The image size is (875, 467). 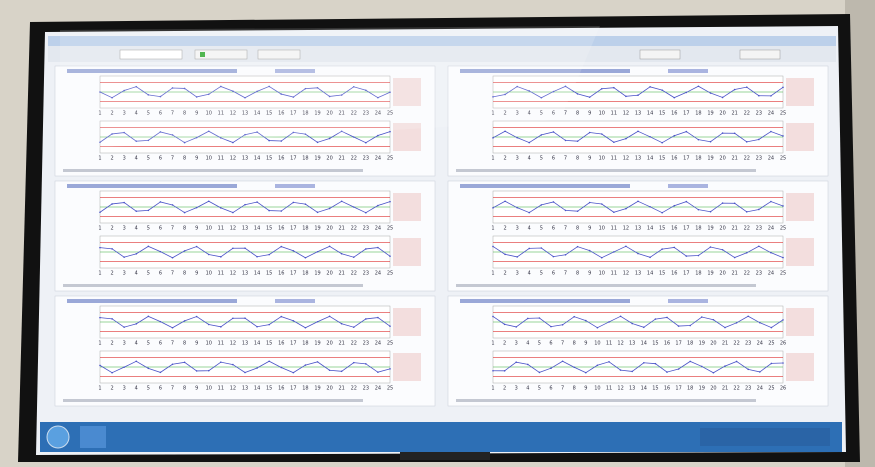 What do you see at coordinates (148, 229) in the screenshot?
I see `x-tick-label: 5` at bounding box center [148, 229].